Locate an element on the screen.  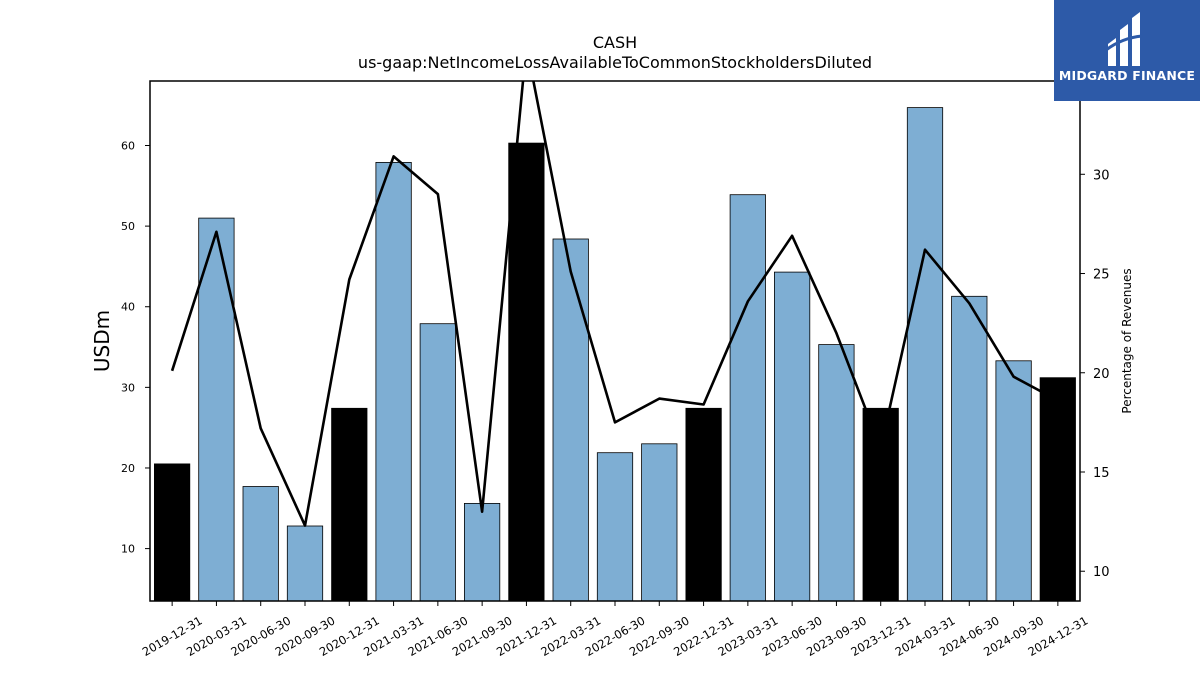
y-tick-label: 50 is located at coordinates (128, 226).